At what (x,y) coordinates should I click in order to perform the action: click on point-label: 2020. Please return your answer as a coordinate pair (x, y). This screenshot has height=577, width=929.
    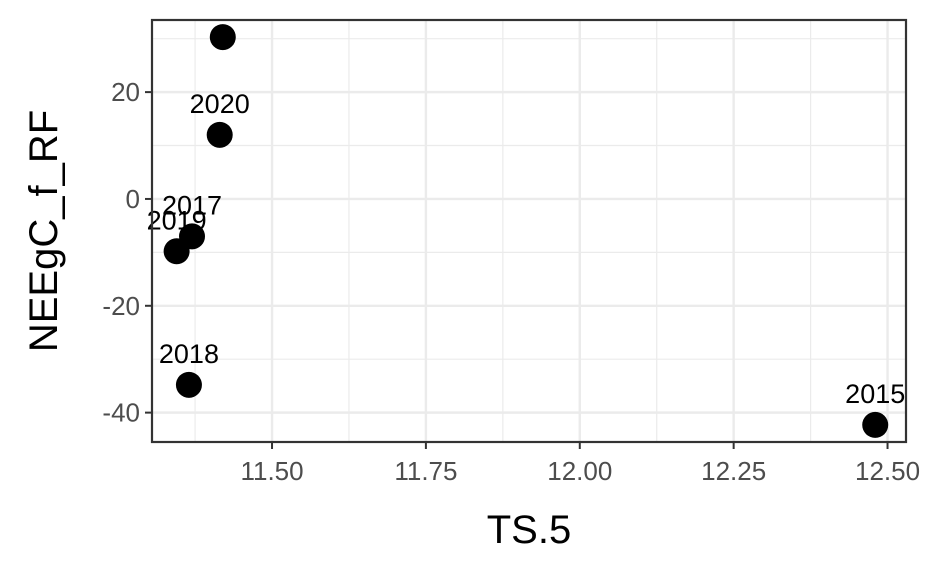
    Looking at the image, I should click on (220, 104).